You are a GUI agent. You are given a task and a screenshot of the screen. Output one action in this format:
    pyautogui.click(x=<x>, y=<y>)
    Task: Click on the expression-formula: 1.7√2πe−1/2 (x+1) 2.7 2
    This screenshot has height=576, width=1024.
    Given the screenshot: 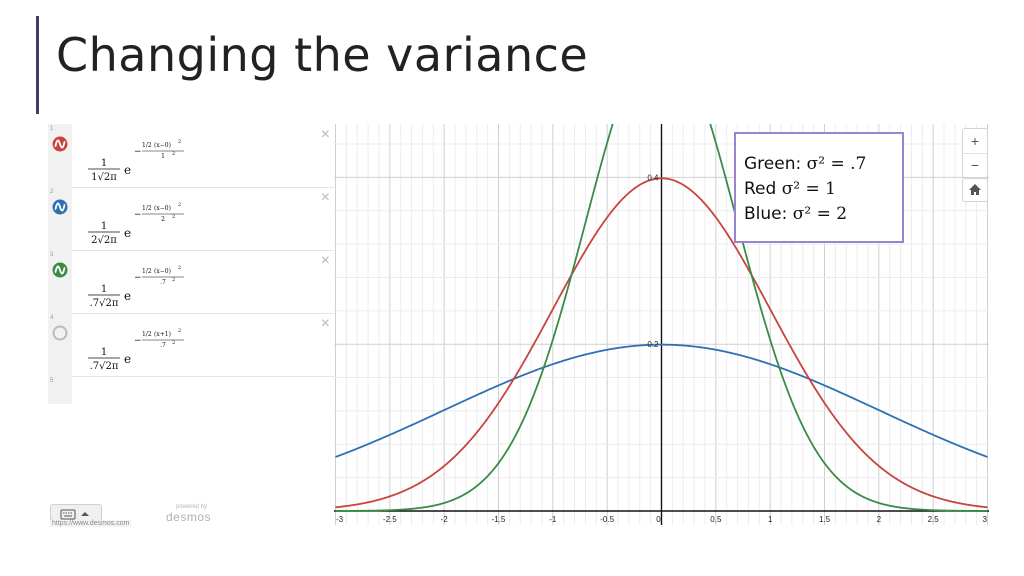 What is the action you would take?
    pyautogui.click(x=164, y=346)
    